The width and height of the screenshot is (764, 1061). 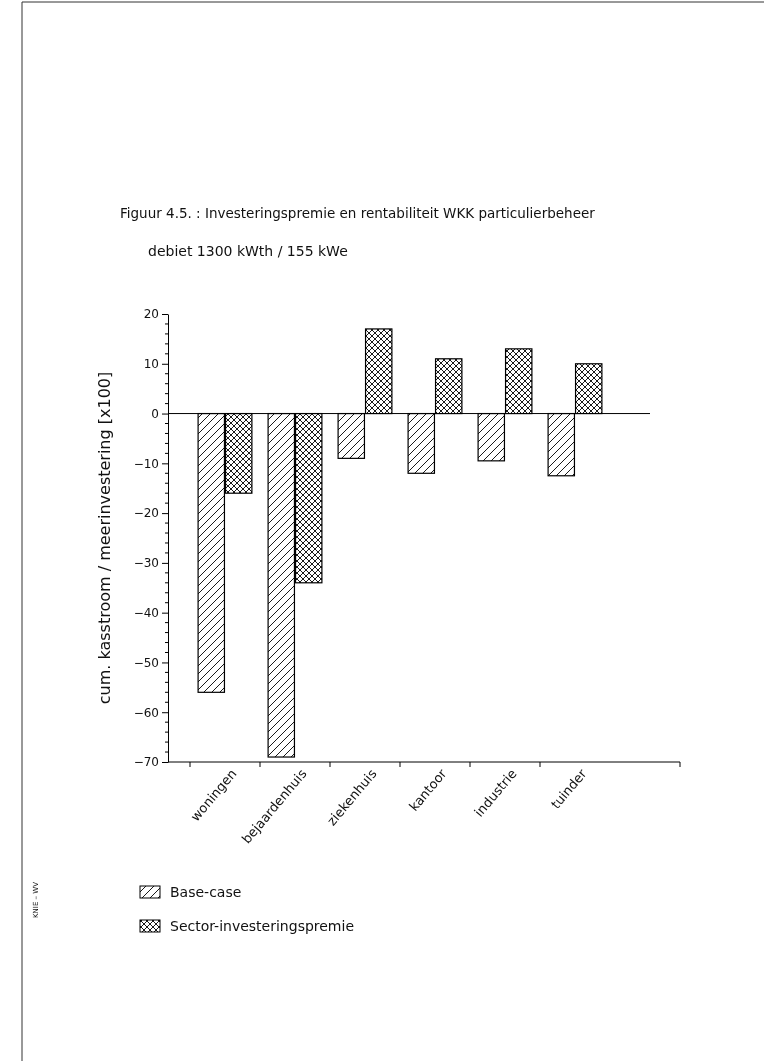 I want to click on y-tick-label: −50, so click(x=146, y=662).